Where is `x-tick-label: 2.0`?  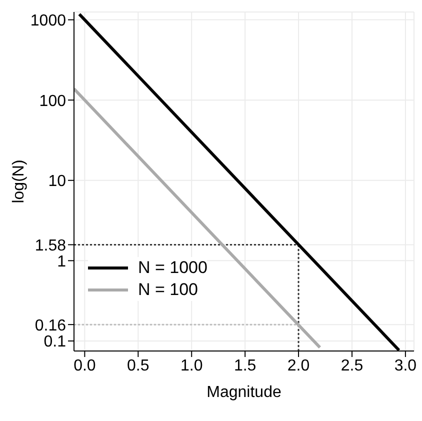 x-tick-label: 2.0 is located at coordinates (298, 365).